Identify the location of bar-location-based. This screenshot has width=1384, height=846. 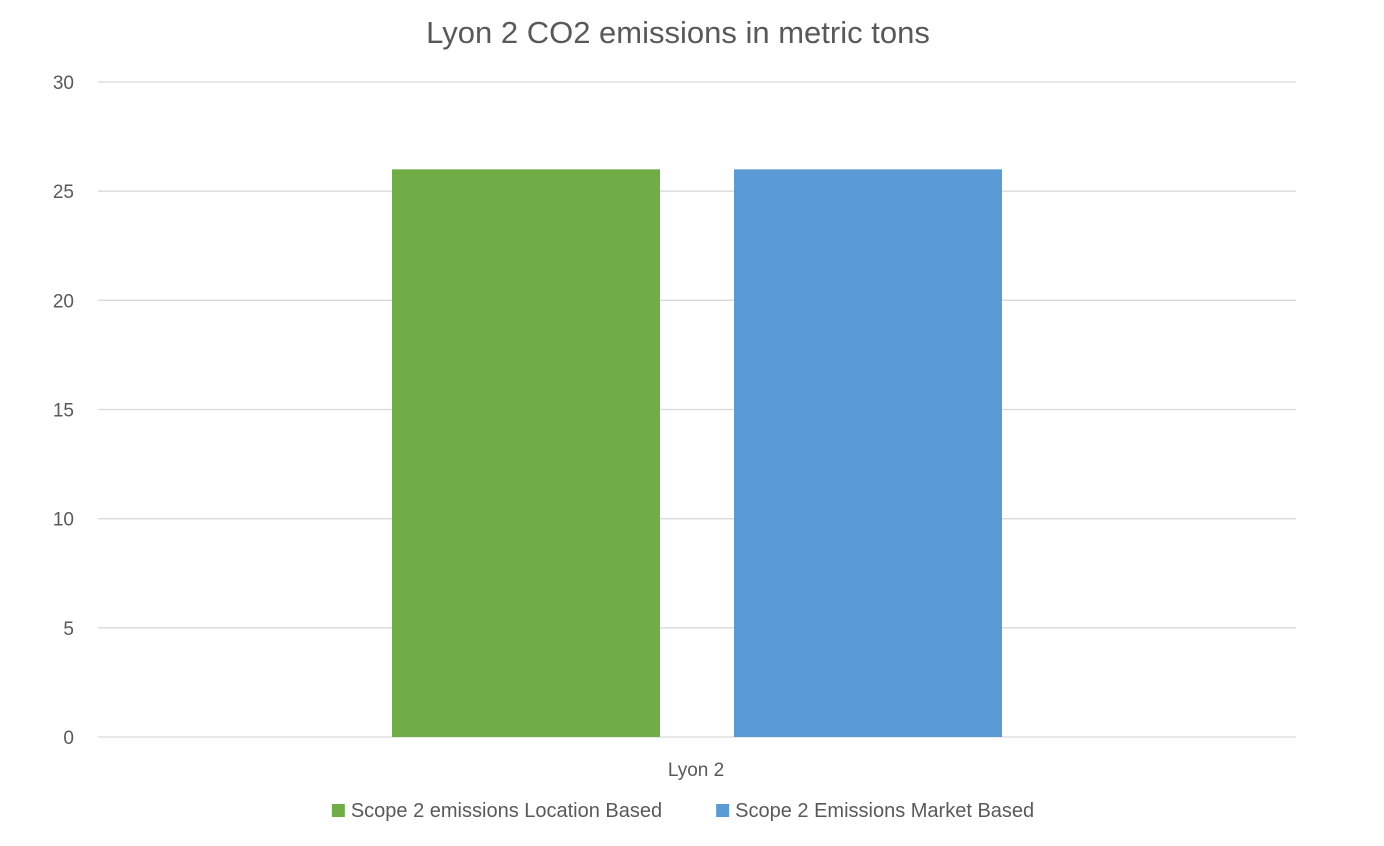
(526, 453).